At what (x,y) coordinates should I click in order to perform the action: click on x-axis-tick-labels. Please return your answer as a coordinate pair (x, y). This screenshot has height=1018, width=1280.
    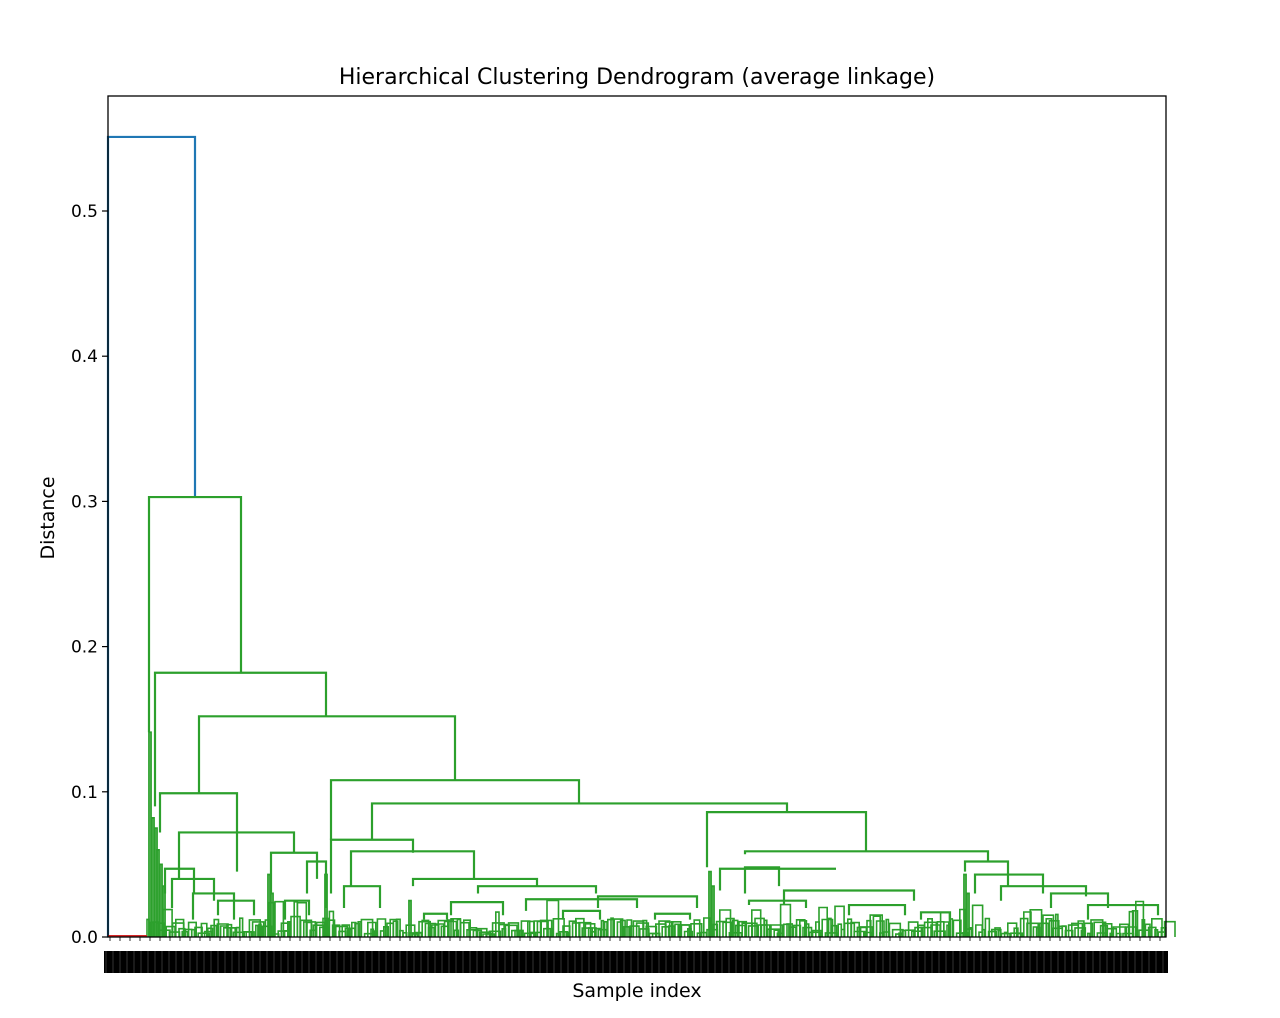
    Looking at the image, I should click on (636, 955).